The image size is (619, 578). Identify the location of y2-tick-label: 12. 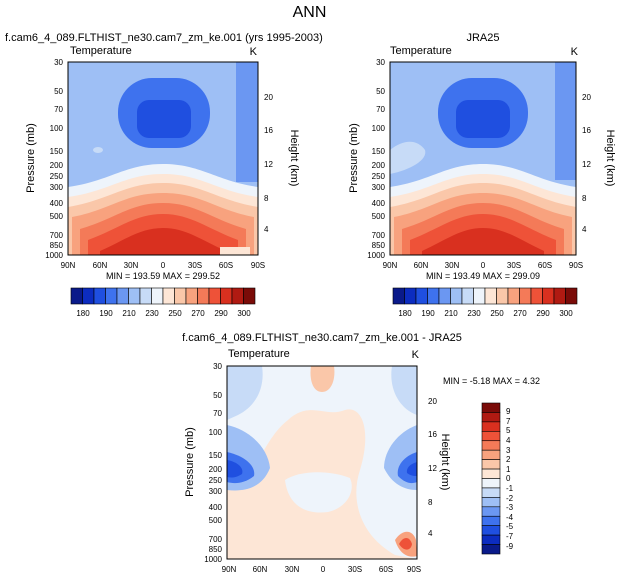
(586, 164).